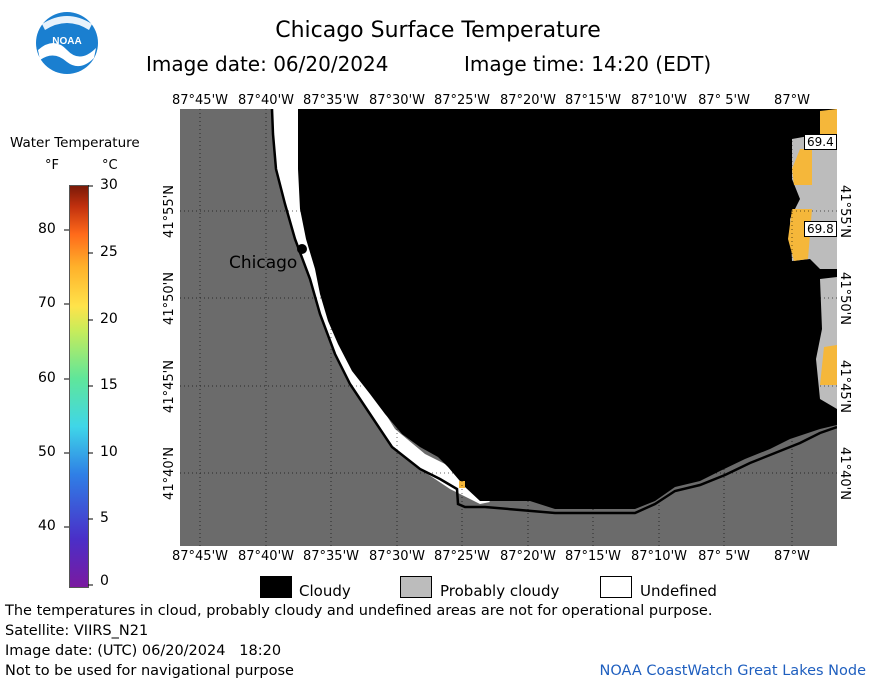 The image size is (876, 687). What do you see at coordinates (528, 100) in the screenshot?
I see `lon-label-top: 87°20'W` at bounding box center [528, 100].